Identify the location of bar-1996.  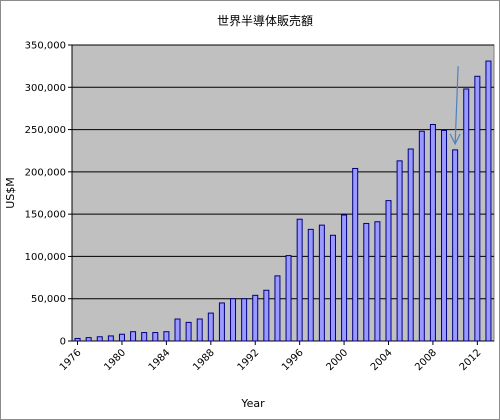
(299, 280).